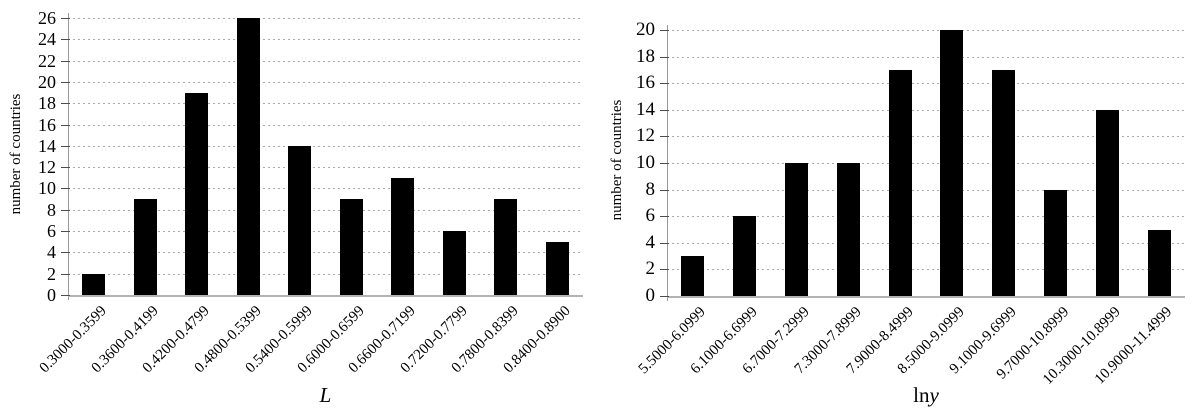  I want to click on bar-9.7000-10.8999, so click(1055, 242).